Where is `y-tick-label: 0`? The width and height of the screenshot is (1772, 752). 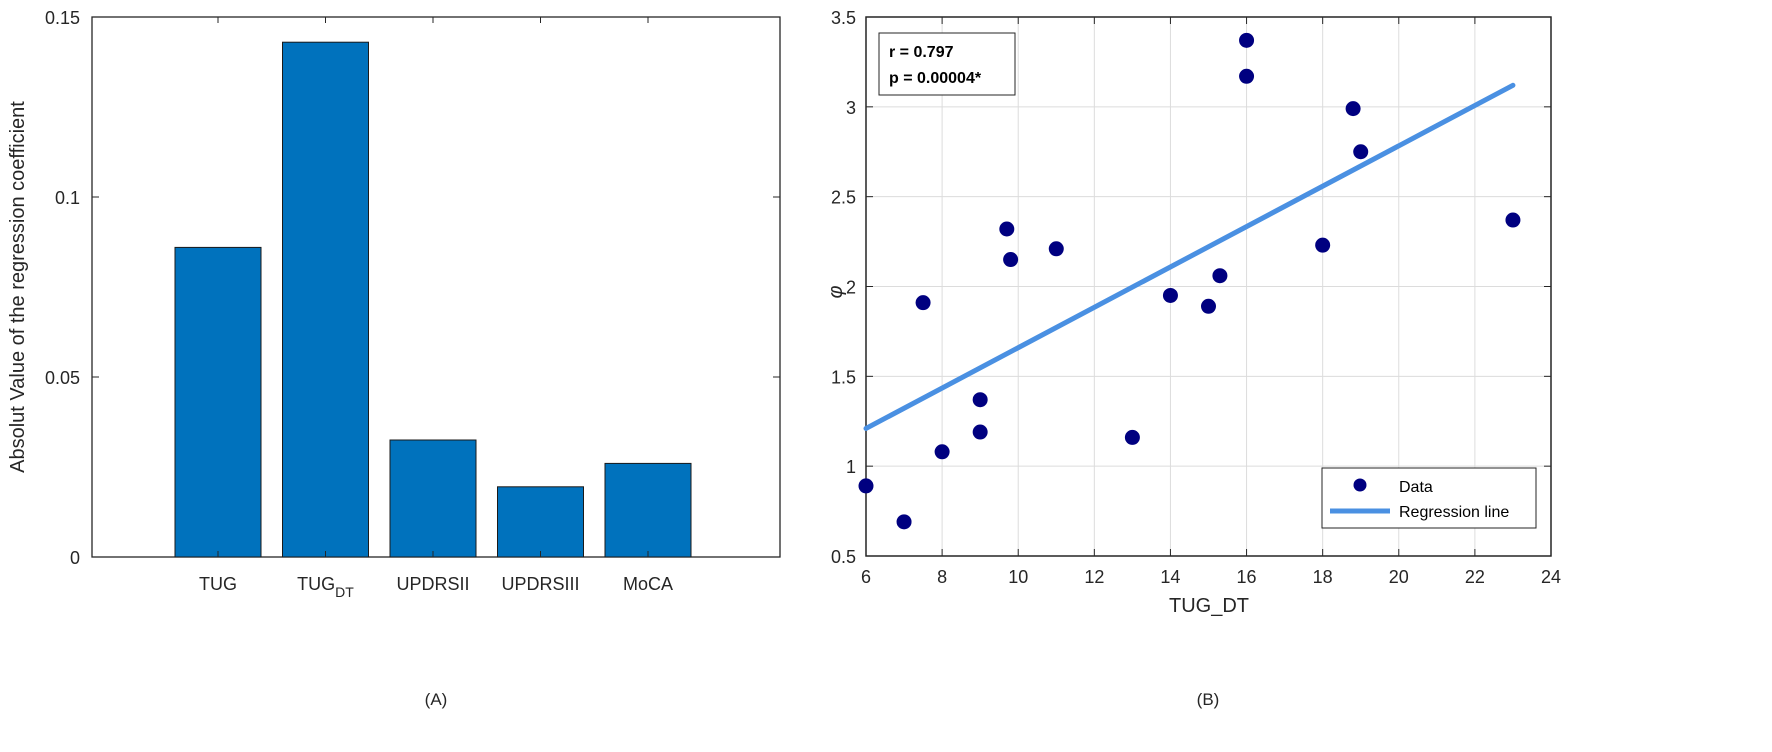
y-tick-label: 0 is located at coordinates (75, 558).